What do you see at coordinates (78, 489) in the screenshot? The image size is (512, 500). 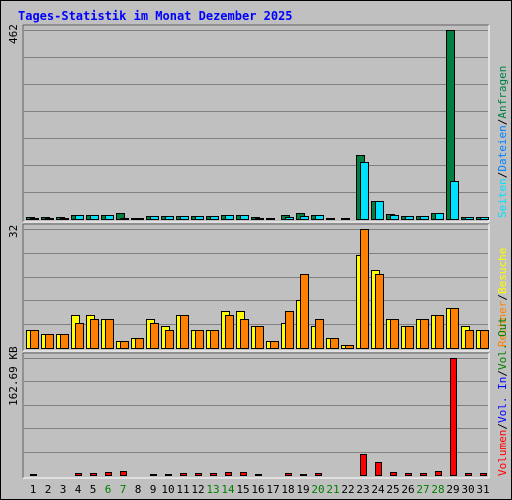 I see `x-tick-label: 4` at bounding box center [78, 489].